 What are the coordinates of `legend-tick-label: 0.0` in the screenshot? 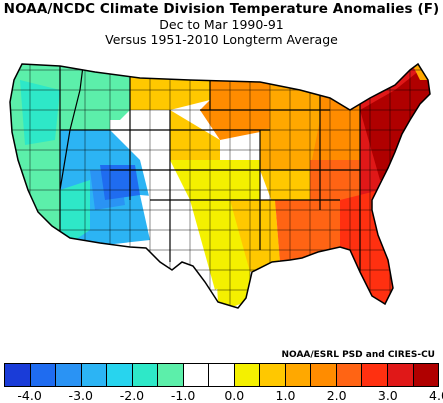 It's located at (234, 395).